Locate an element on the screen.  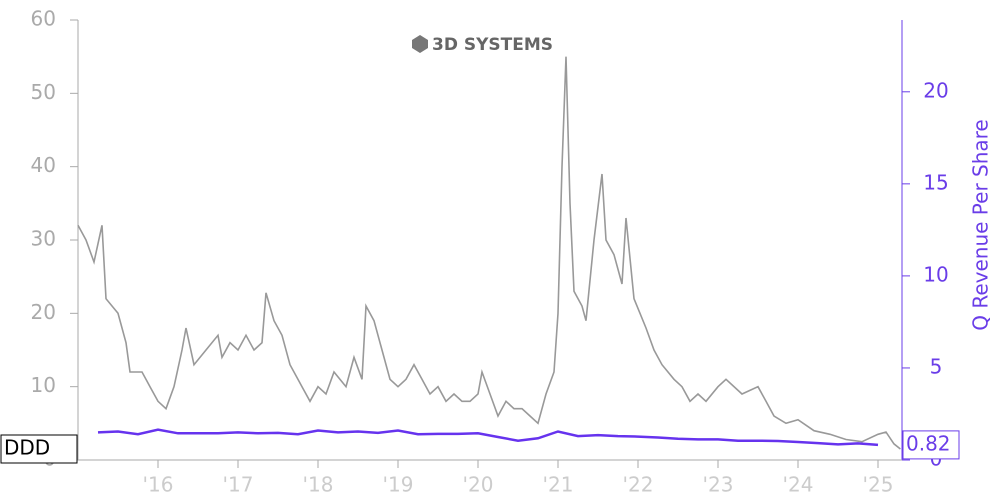
x-tick-label: '22 is located at coordinates (638, 485).